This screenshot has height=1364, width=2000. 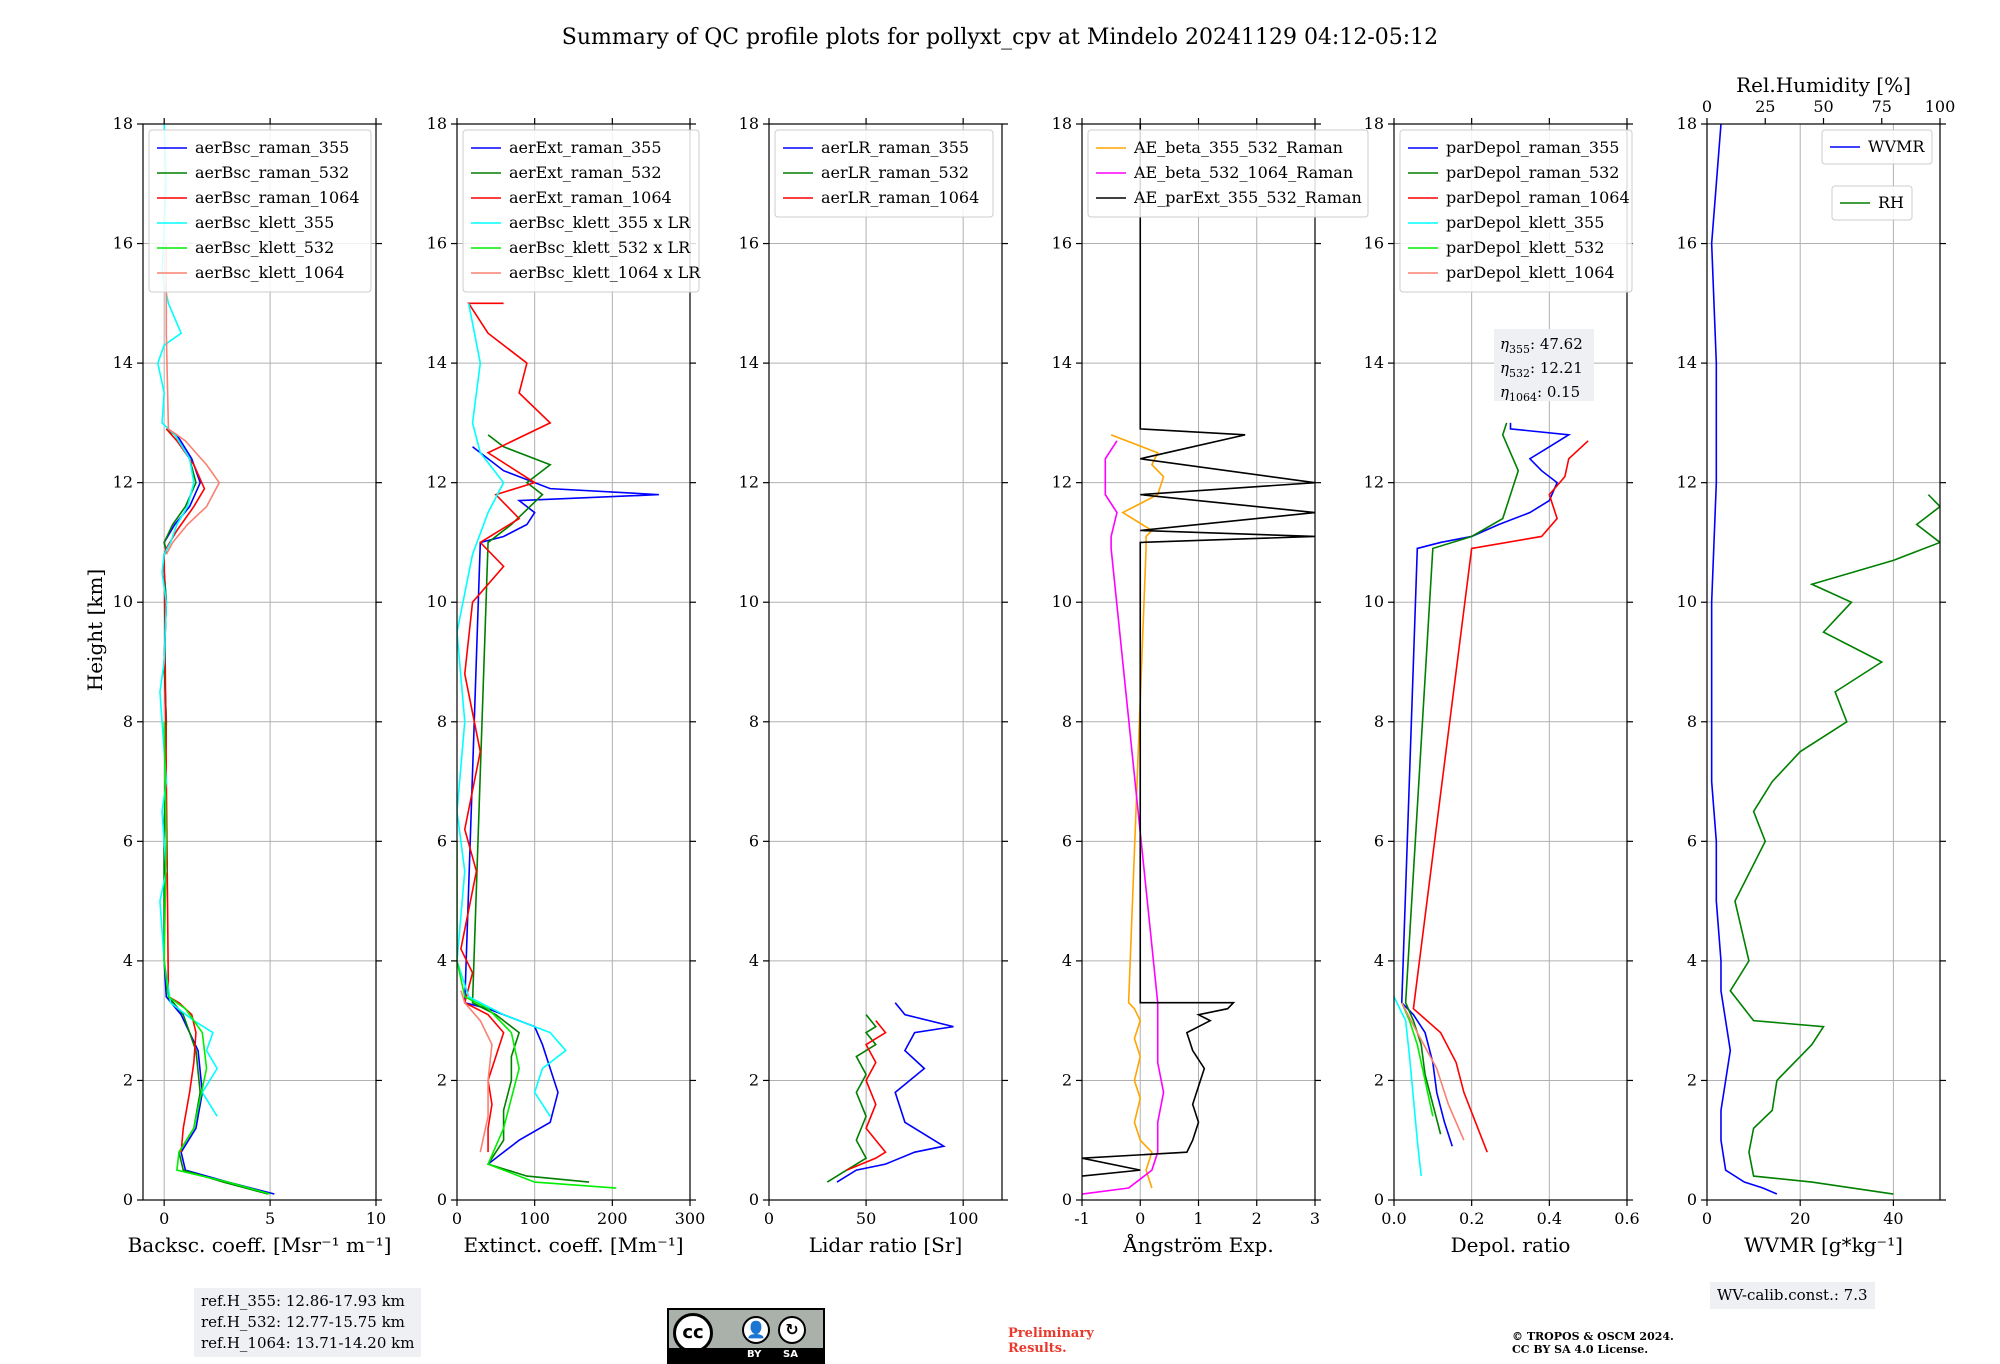 I want to click on x-tick-label: 5, so click(x=270, y=1218).